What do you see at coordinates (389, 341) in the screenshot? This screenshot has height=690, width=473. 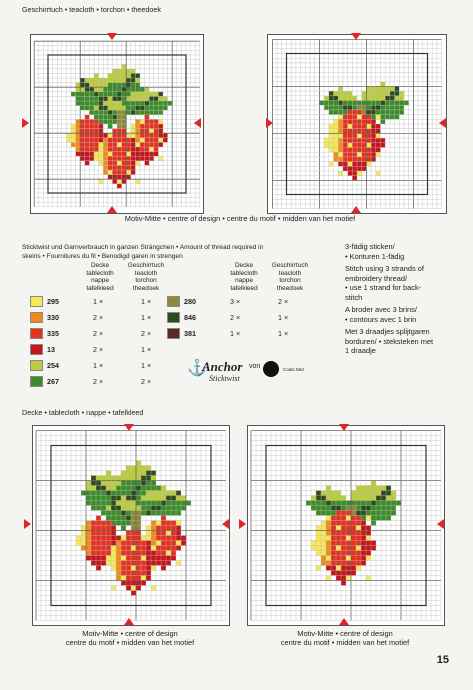 I see `note-line: borduren/ • steksteken met` at bounding box center [389, 341].